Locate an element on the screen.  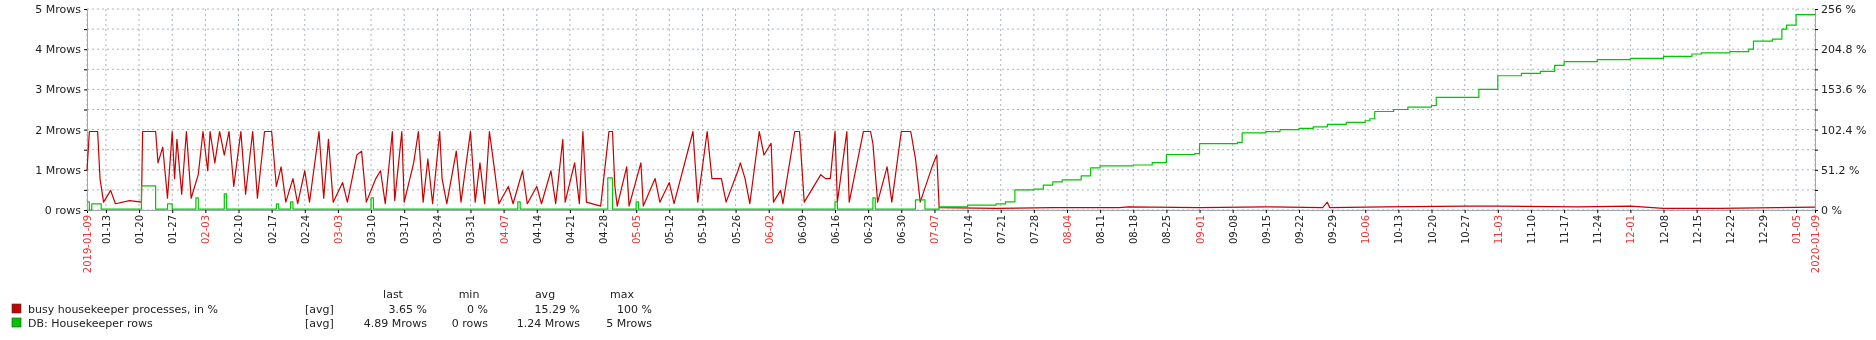
x-tick-label: 11-24 is located at coordinates (1598, 230).